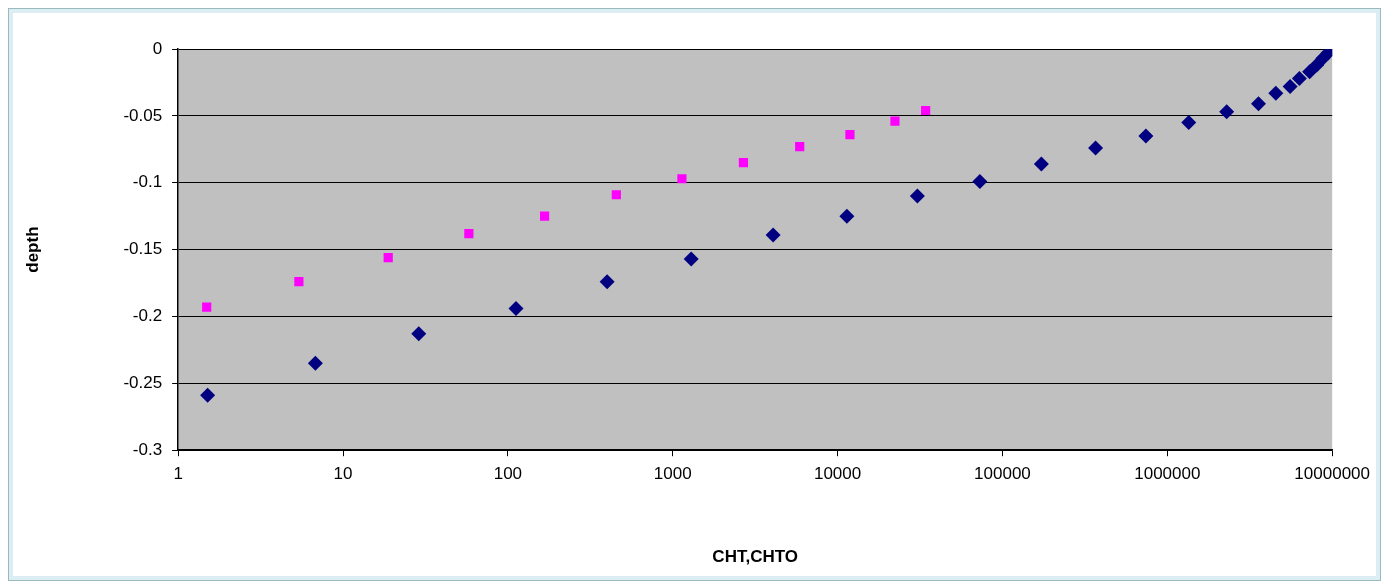  Describe the element at coordinates (1167, 474) in the screenshot. I see `x-tick-label: 1000000` at that location.